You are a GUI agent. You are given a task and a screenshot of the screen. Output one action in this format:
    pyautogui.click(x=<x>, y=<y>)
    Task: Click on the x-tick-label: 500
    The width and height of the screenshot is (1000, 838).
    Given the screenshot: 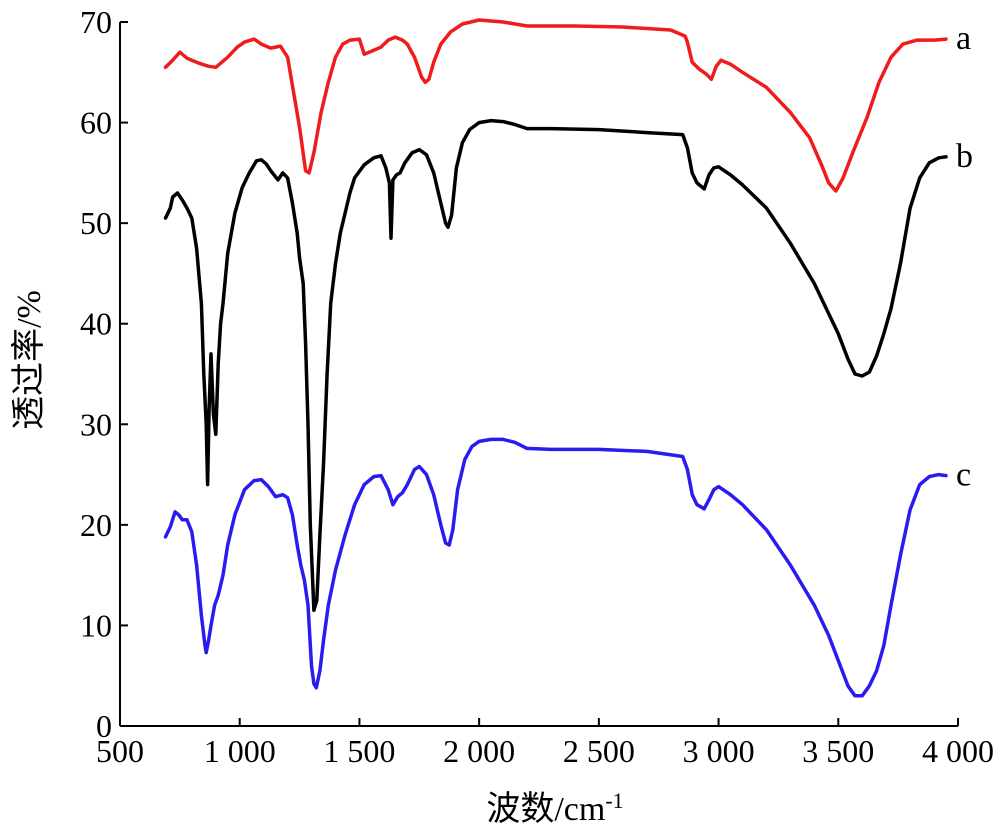 What is the action you would take?
    pyautogui.click(x=120, y=751)
    